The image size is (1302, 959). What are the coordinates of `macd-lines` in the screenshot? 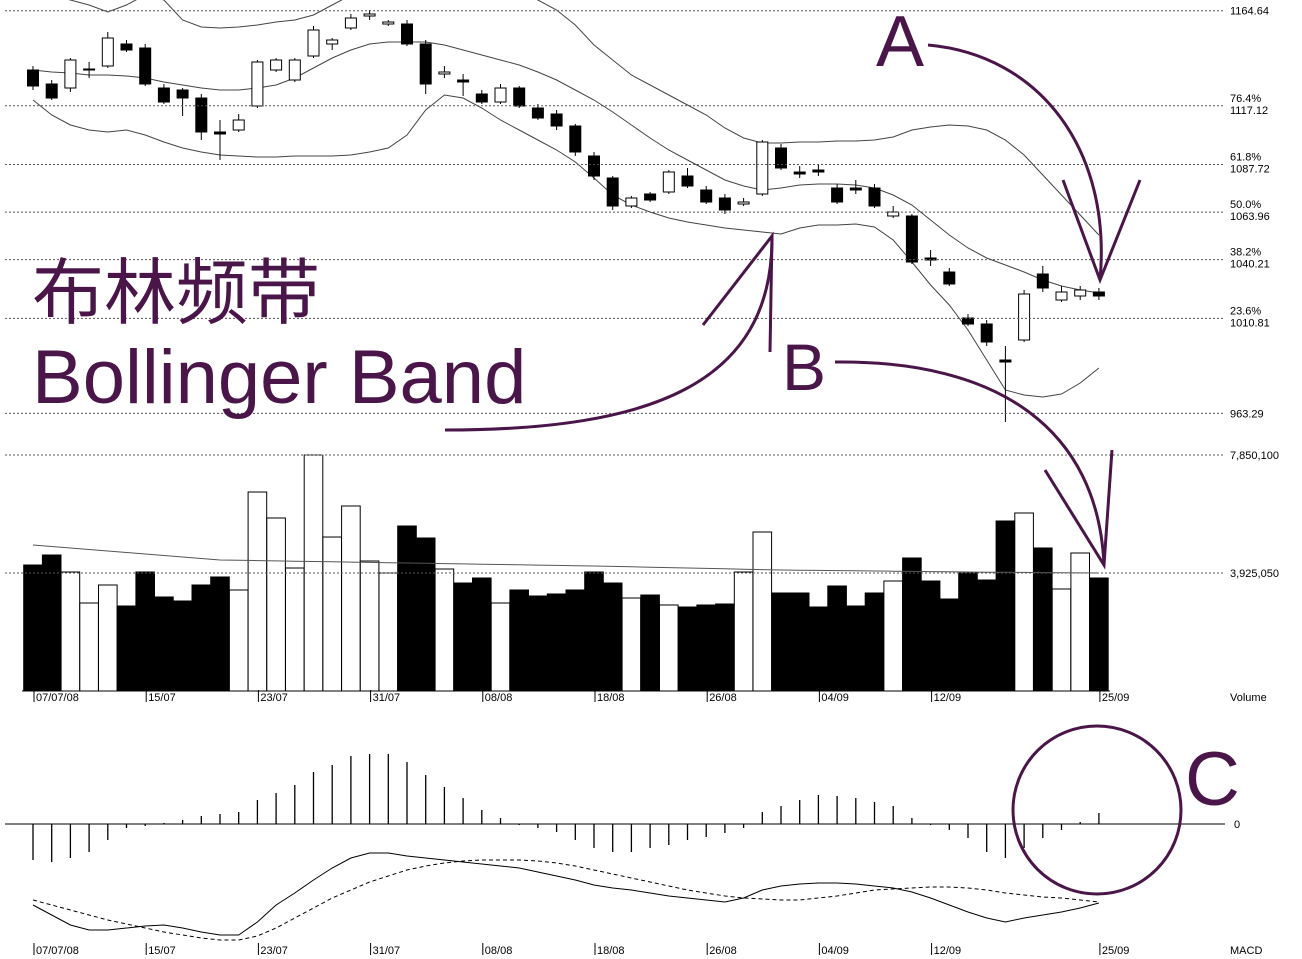 It's located at (566, 896).